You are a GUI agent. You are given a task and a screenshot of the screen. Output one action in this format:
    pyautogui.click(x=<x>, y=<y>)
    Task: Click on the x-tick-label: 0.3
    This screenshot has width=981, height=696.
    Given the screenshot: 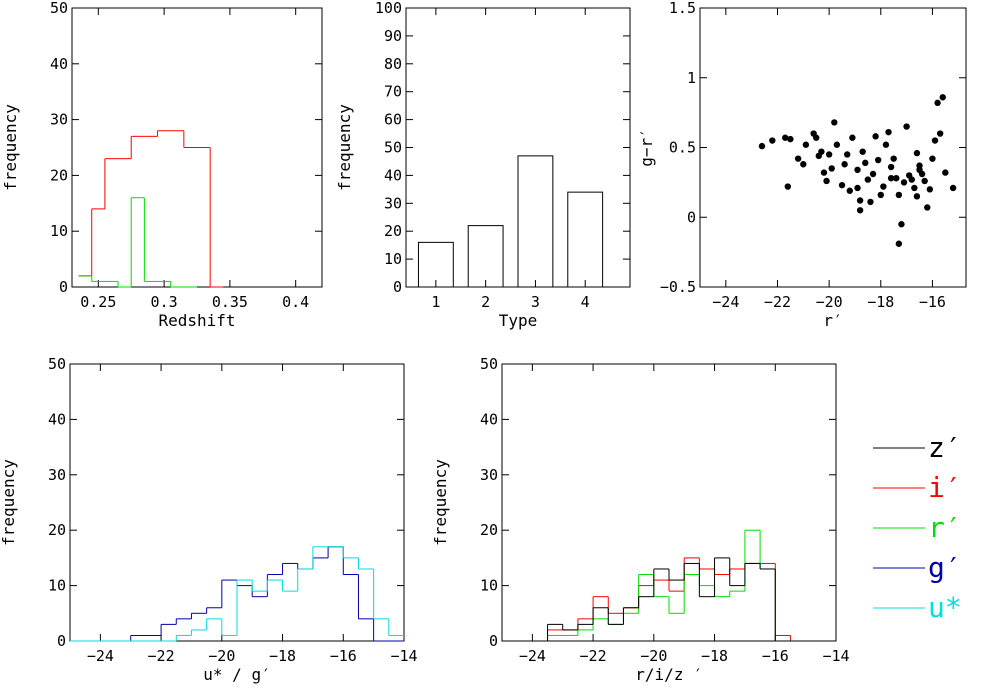 What is the action you would take?
    pyautogui.click(x=164, y=302)
    